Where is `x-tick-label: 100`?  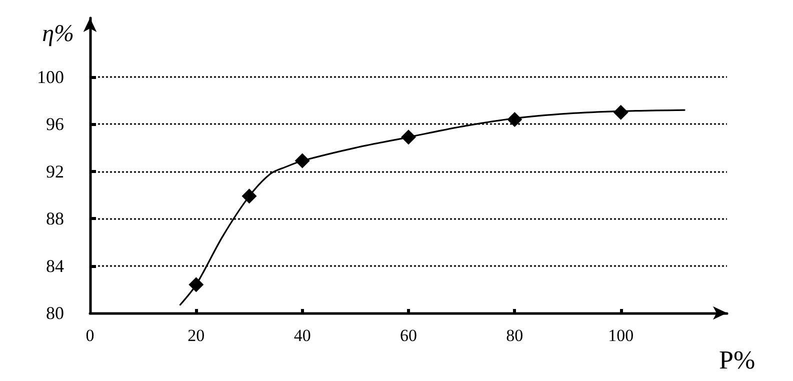
x-tick-label: 100 is located at coordinates (621, 335).